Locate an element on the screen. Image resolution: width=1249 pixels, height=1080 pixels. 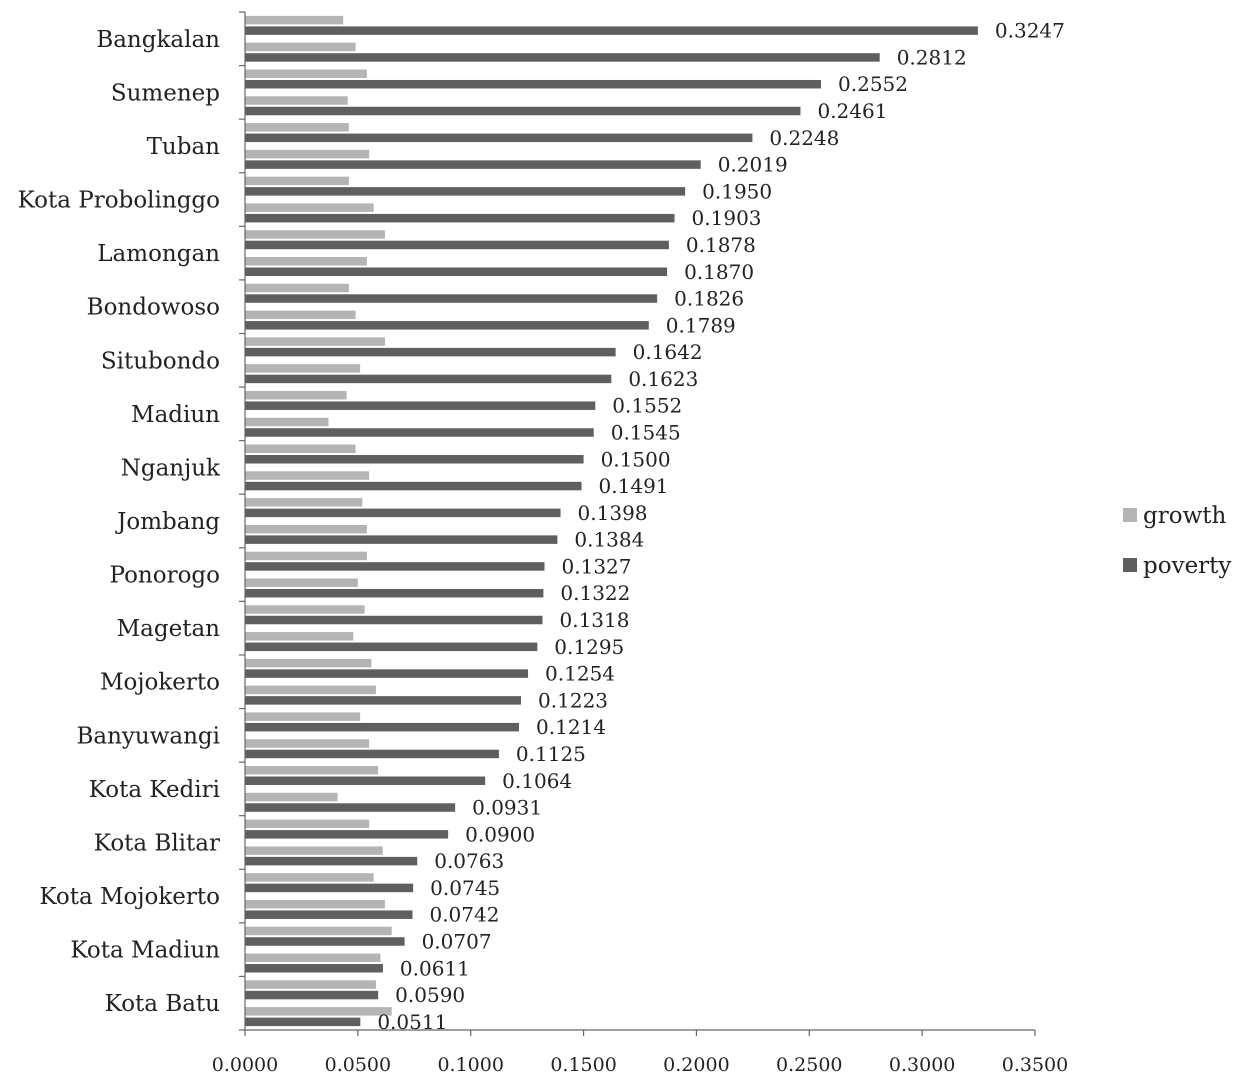
category-label: Kota Batu is located at coordinates (162, 1004).